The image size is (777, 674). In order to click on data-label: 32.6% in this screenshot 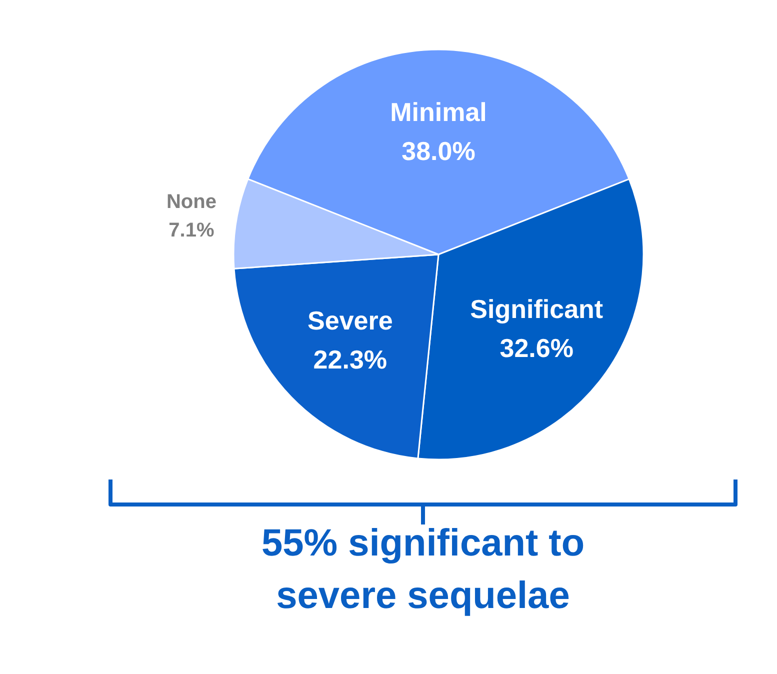, I will do `click(537, 348)`.